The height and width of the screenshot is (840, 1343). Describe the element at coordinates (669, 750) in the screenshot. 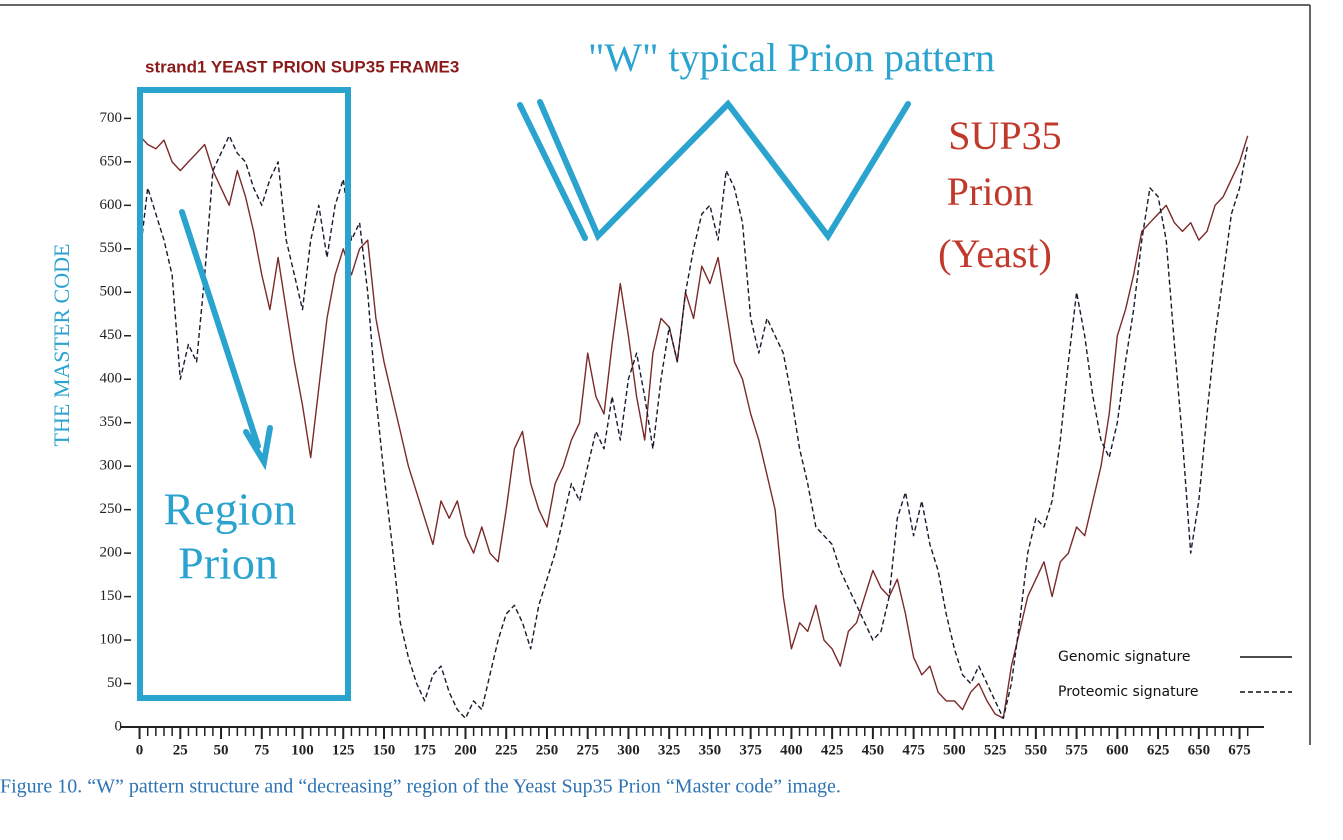

I see `x-tick-label: 325` at that location.